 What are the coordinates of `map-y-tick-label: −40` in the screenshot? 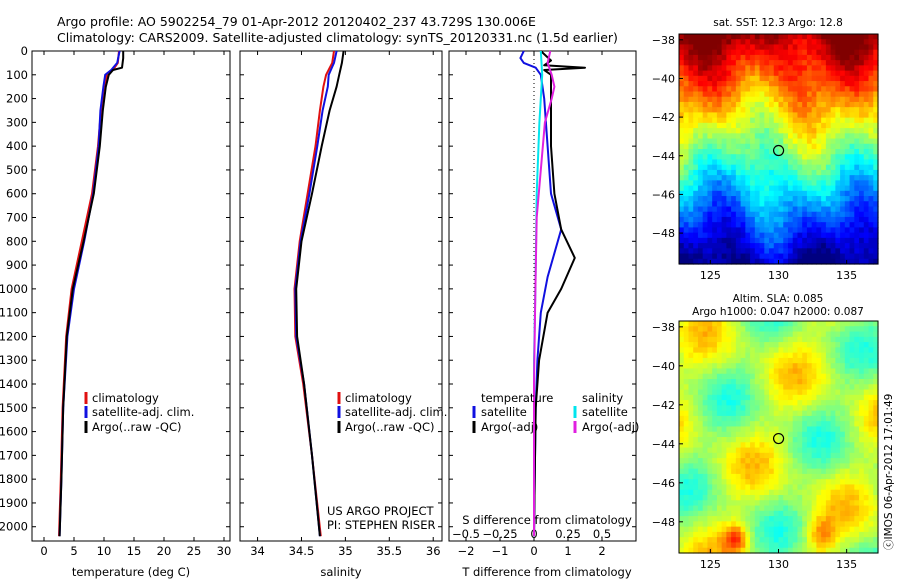 It's located at (663, 78).